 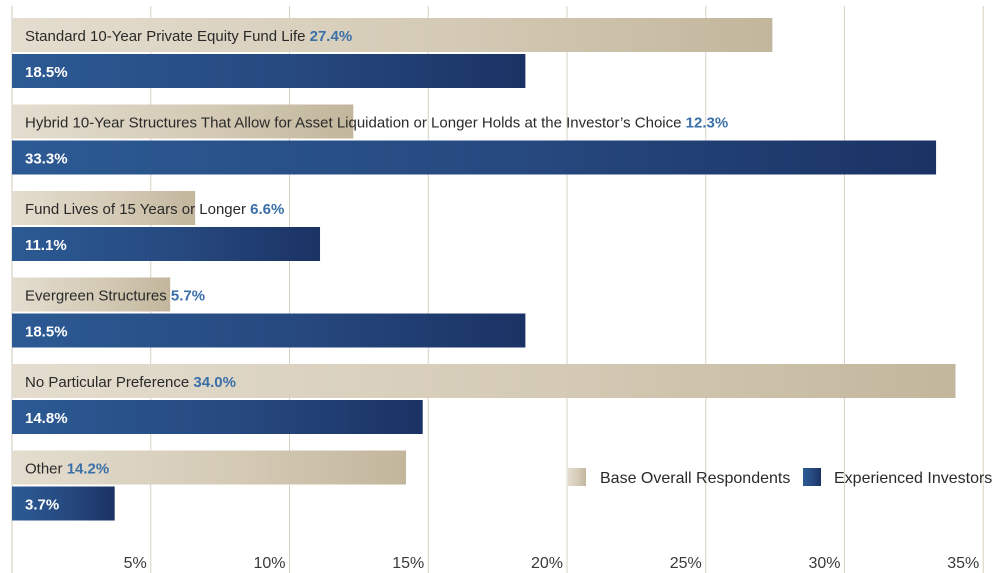 I want to click on category-name: Evergreen Structures, so click(x=98, y=296).